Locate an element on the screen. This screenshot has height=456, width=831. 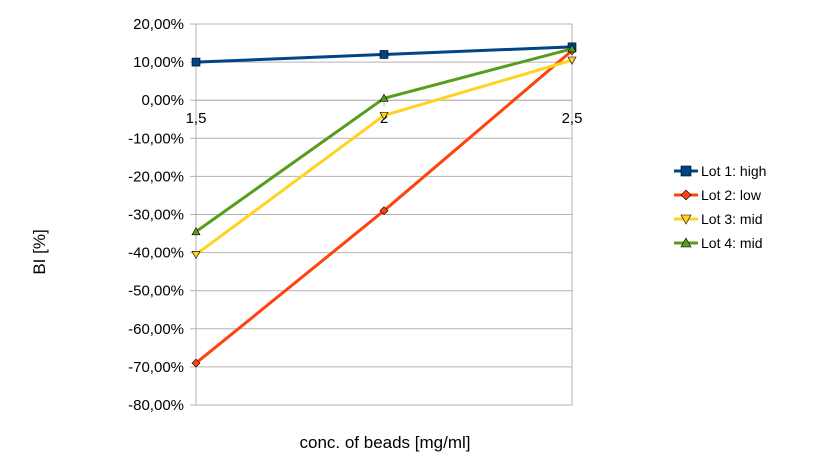
legend-label: Lot 4: mid is located at coordinates (731, 243).